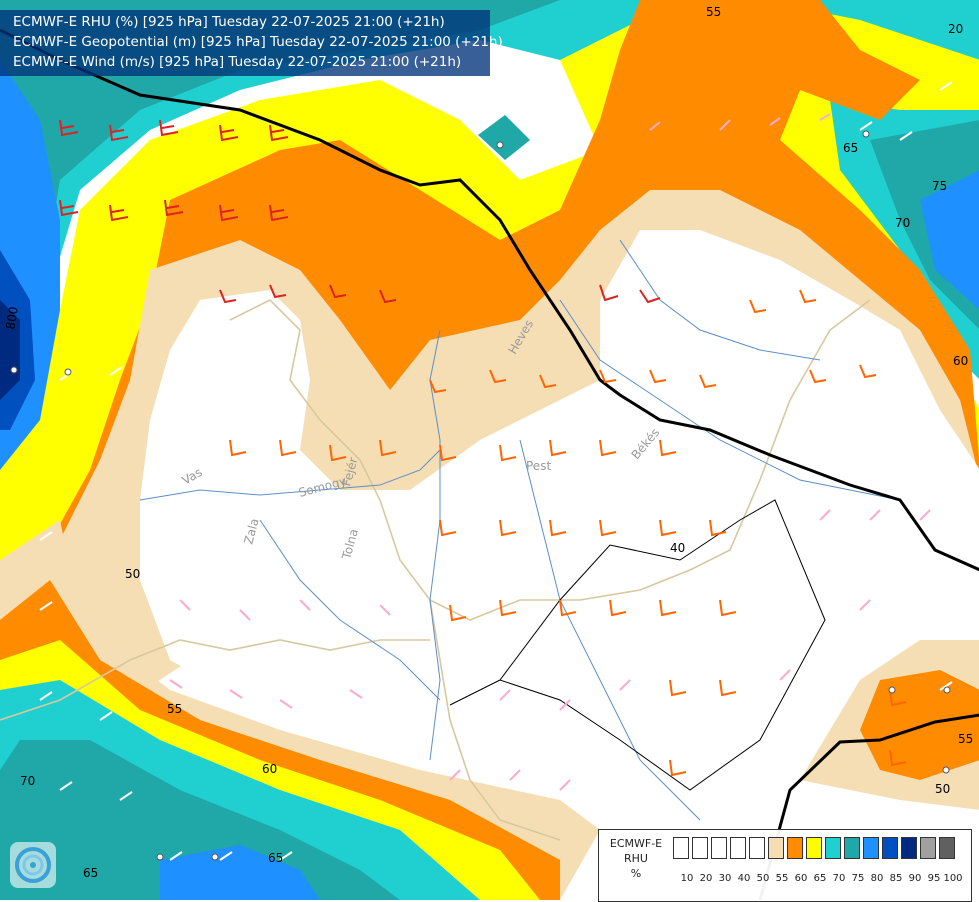 This screenshot has height=902, width=979. Describe the element at coordinates (934, 878) in the screenshot. I see `legend-level-label: 95` at that location.